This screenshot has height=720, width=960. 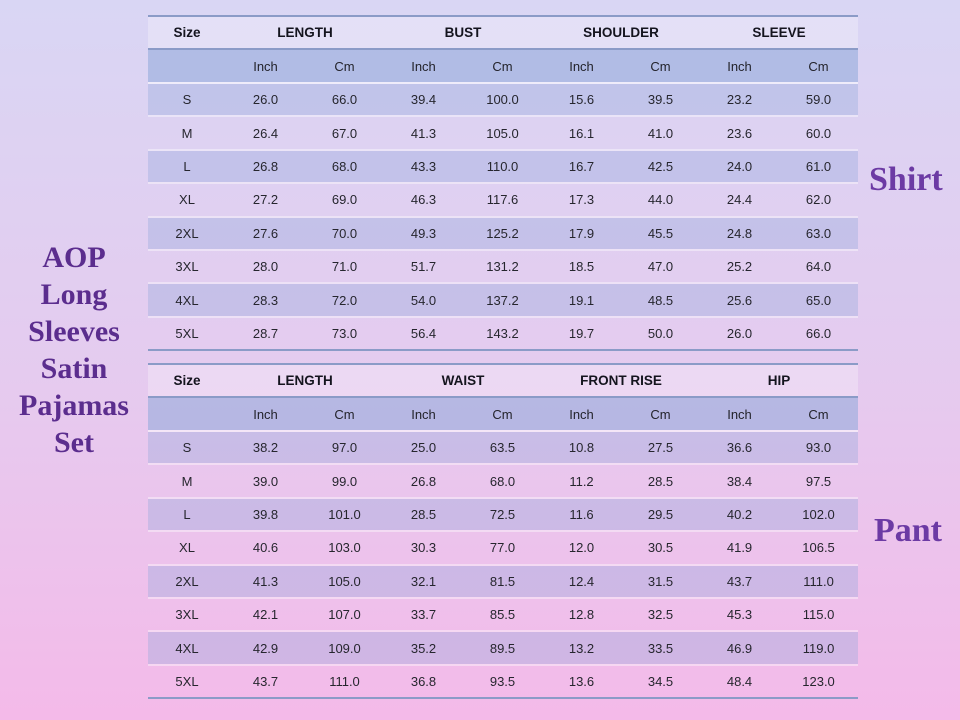 What do you see at coordinates (503, 548) in the screenshot?
I see `size-row-xl: XL 40.6 103.0 30.3 77.0 12.0 30.5 41.9 106.5` at bounding box center [503, 548].